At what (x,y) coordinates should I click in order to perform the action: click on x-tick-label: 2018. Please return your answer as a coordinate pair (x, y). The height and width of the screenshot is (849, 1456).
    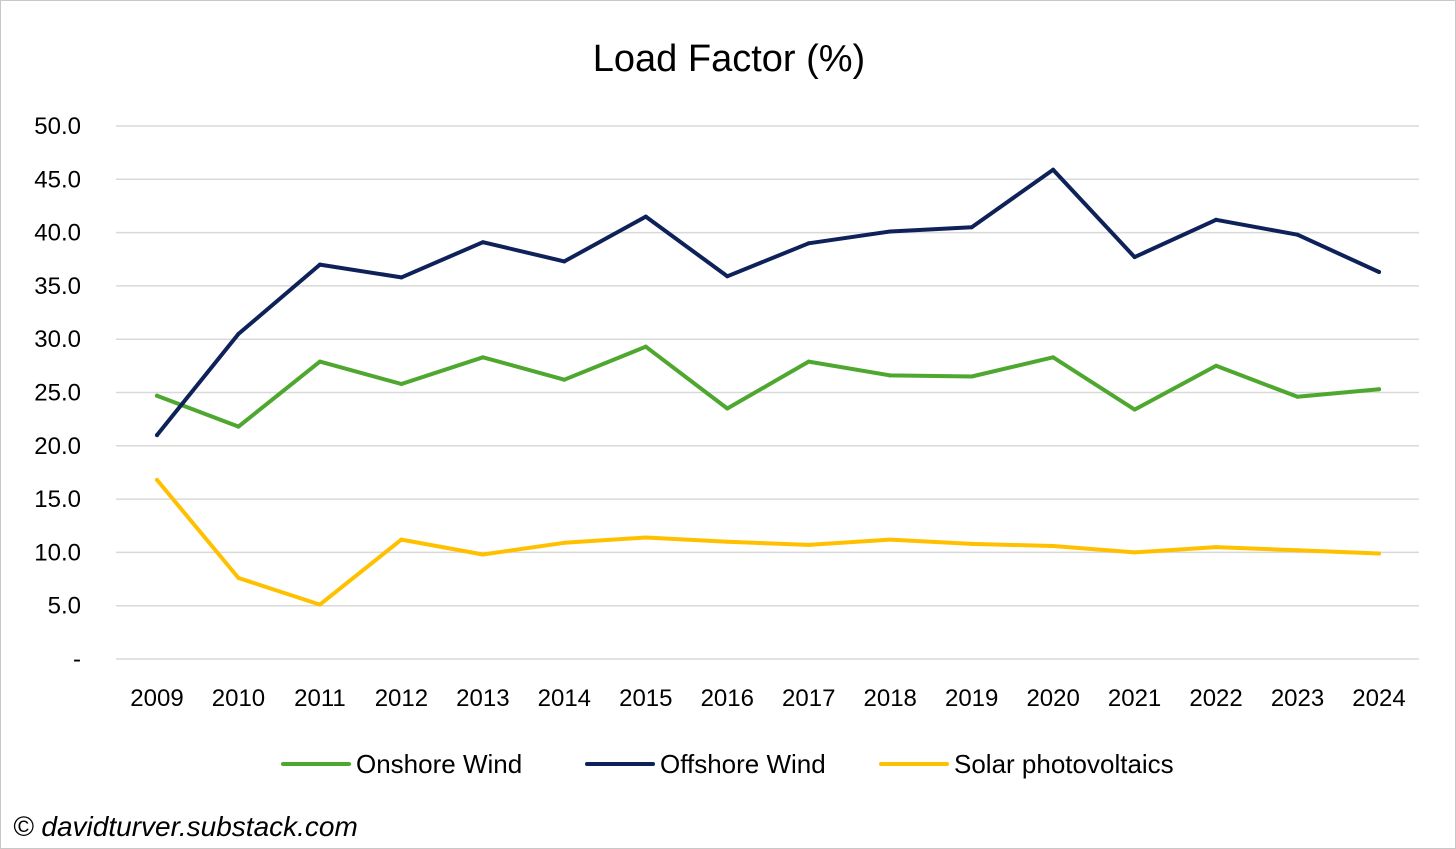
    Looking at the image, I should click on (890, 698).